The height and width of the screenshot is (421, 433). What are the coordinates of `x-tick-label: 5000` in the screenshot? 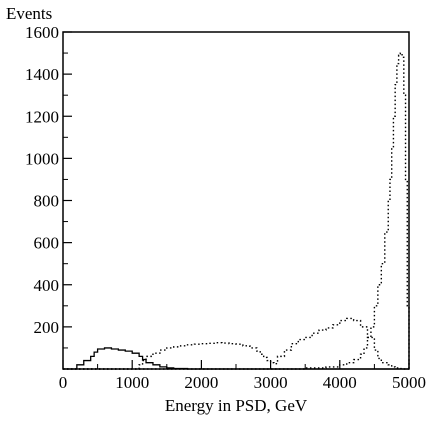 It's located at (409, 382).